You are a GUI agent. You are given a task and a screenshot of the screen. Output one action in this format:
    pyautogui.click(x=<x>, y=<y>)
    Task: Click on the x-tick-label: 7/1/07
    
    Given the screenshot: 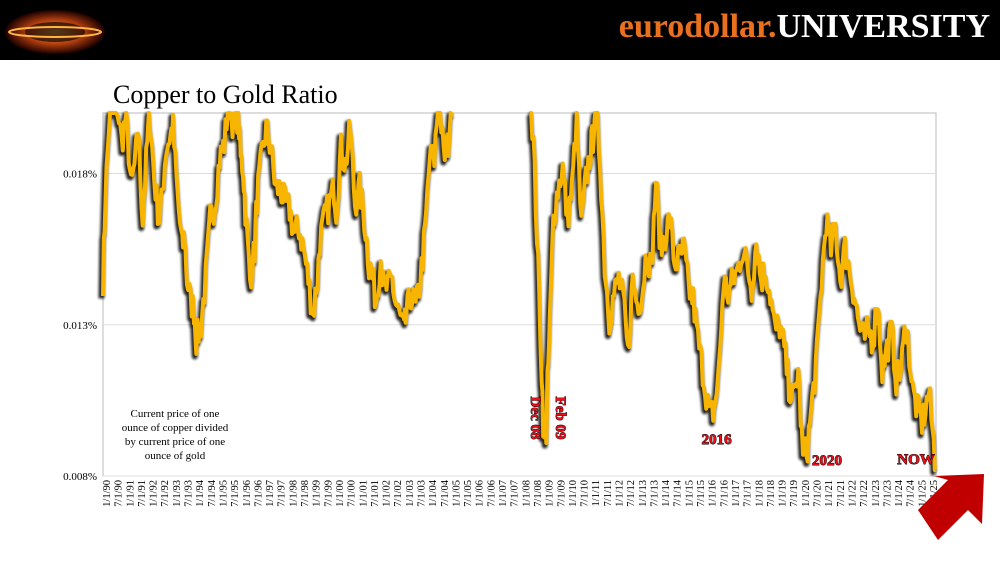 What is the action you would take?
    pyautogui.click(x=515, y=493)
    